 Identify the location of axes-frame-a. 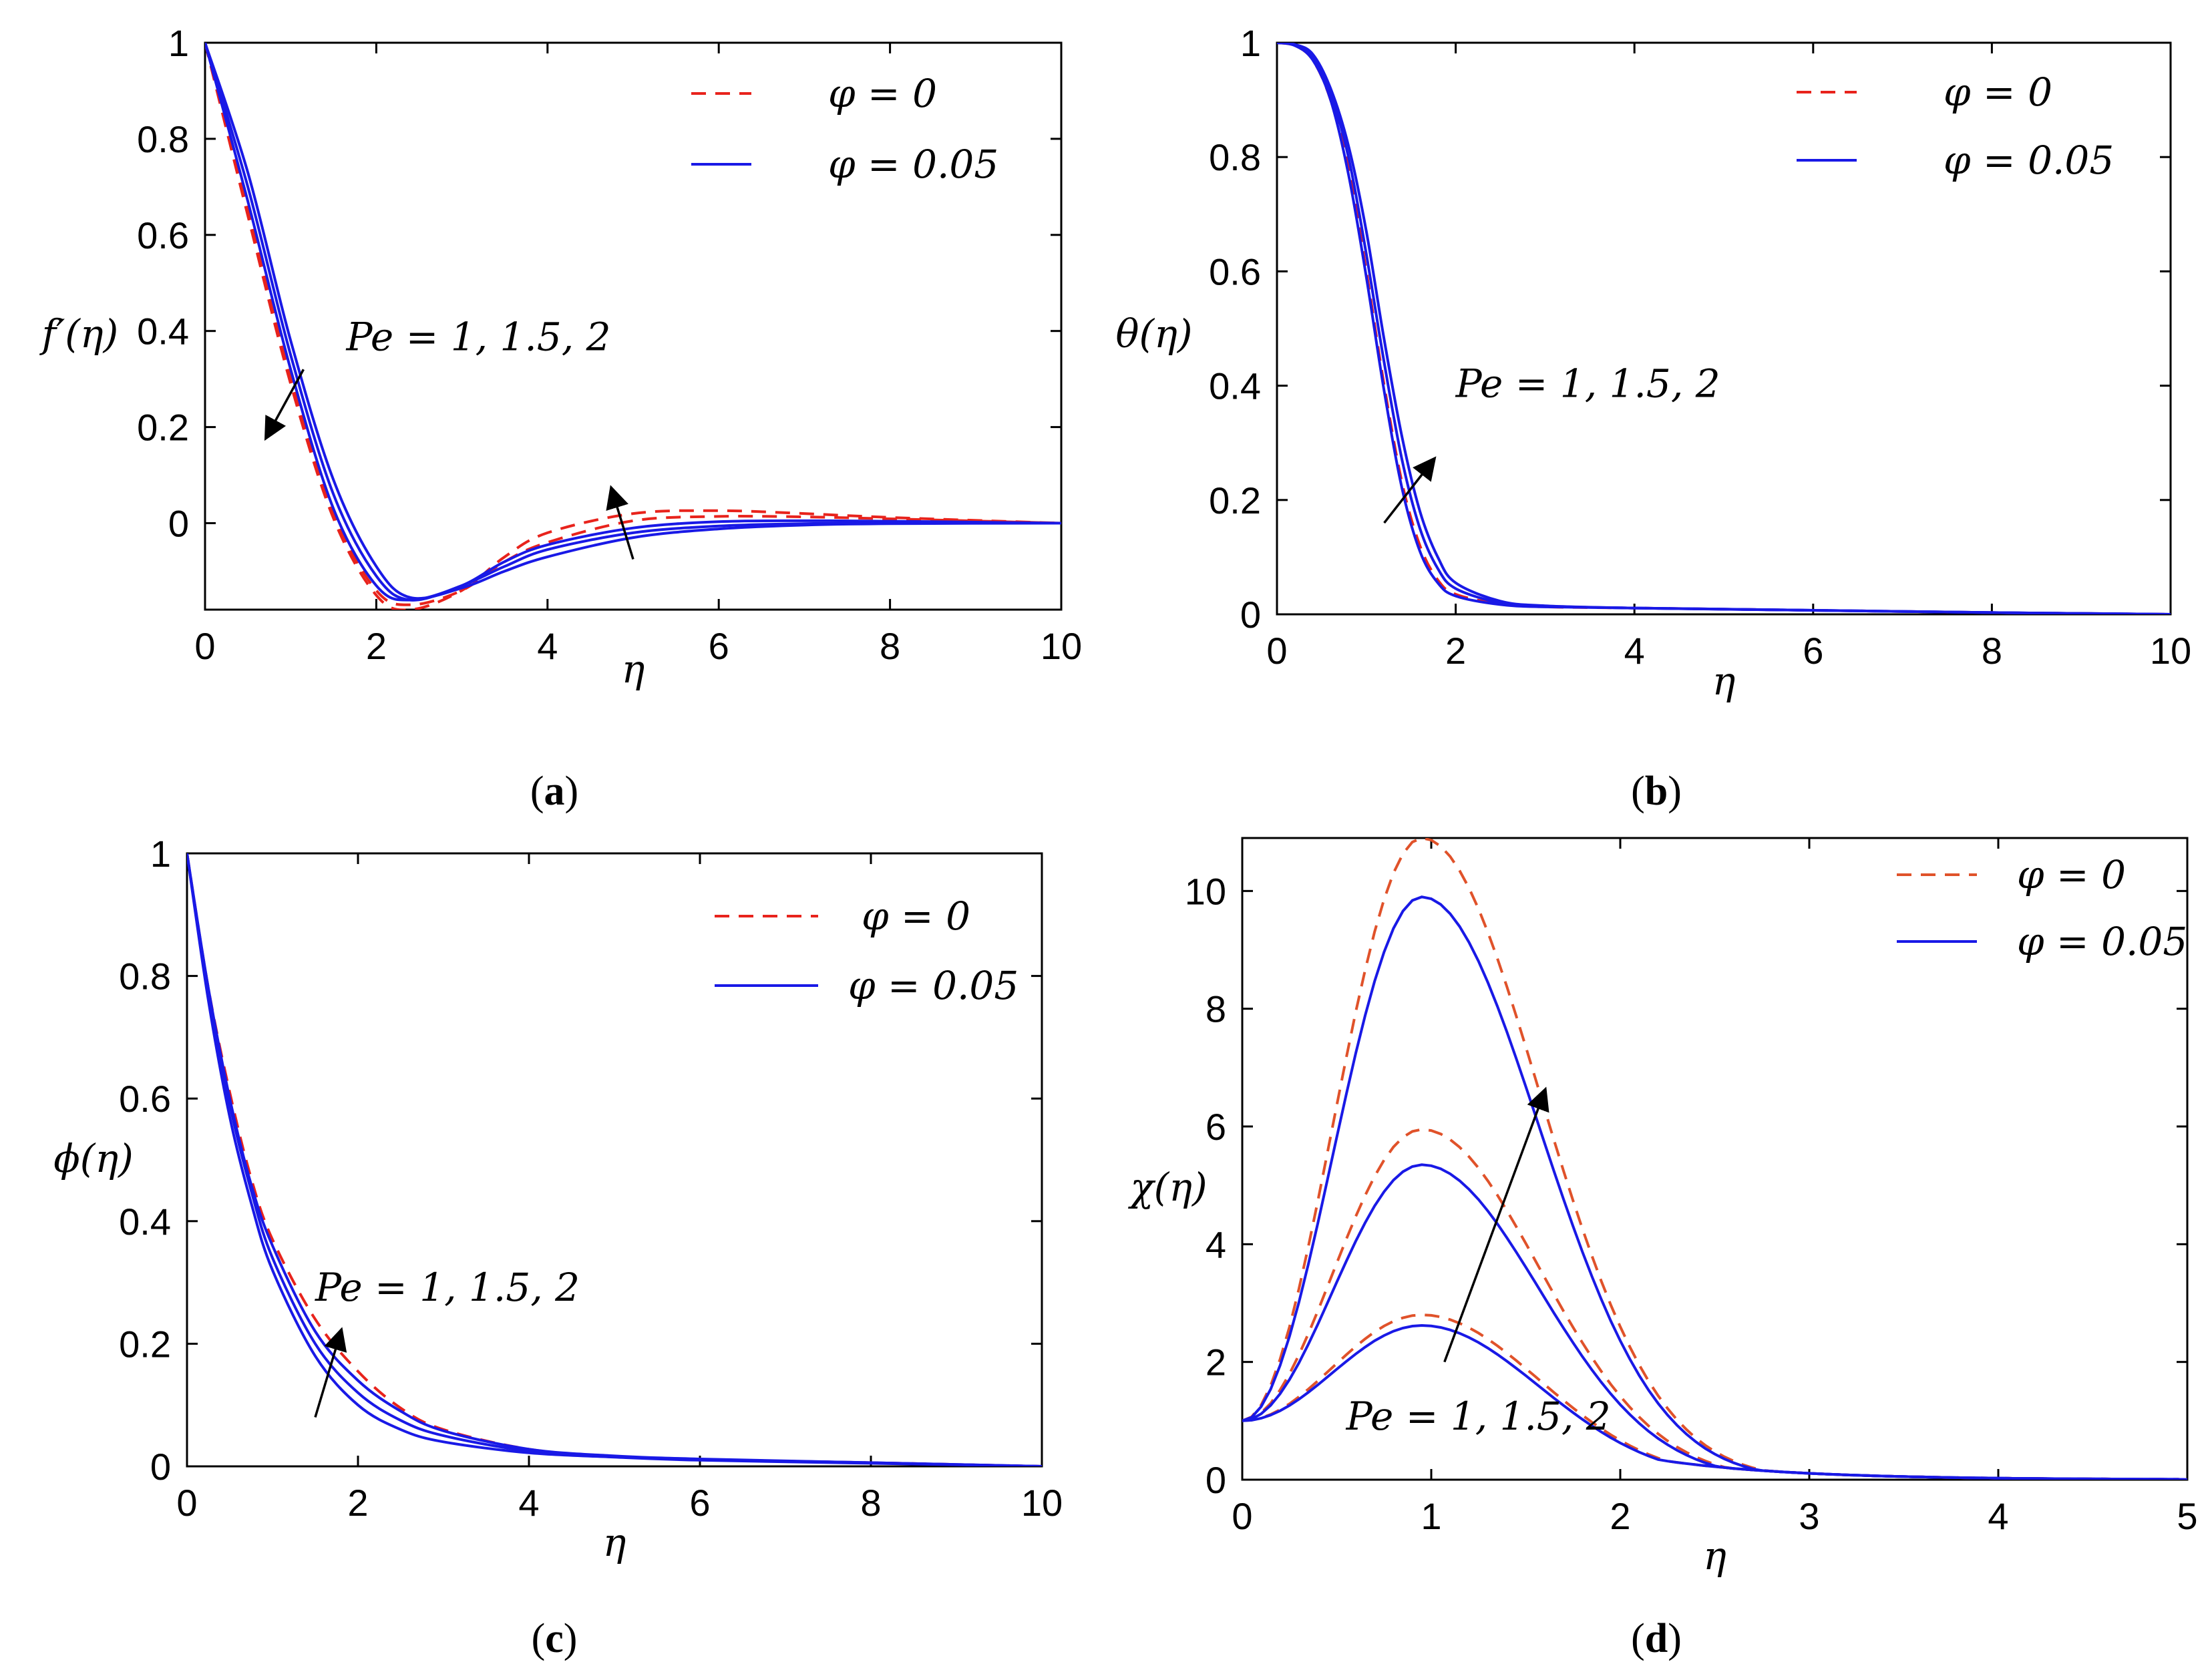
(633, 326).